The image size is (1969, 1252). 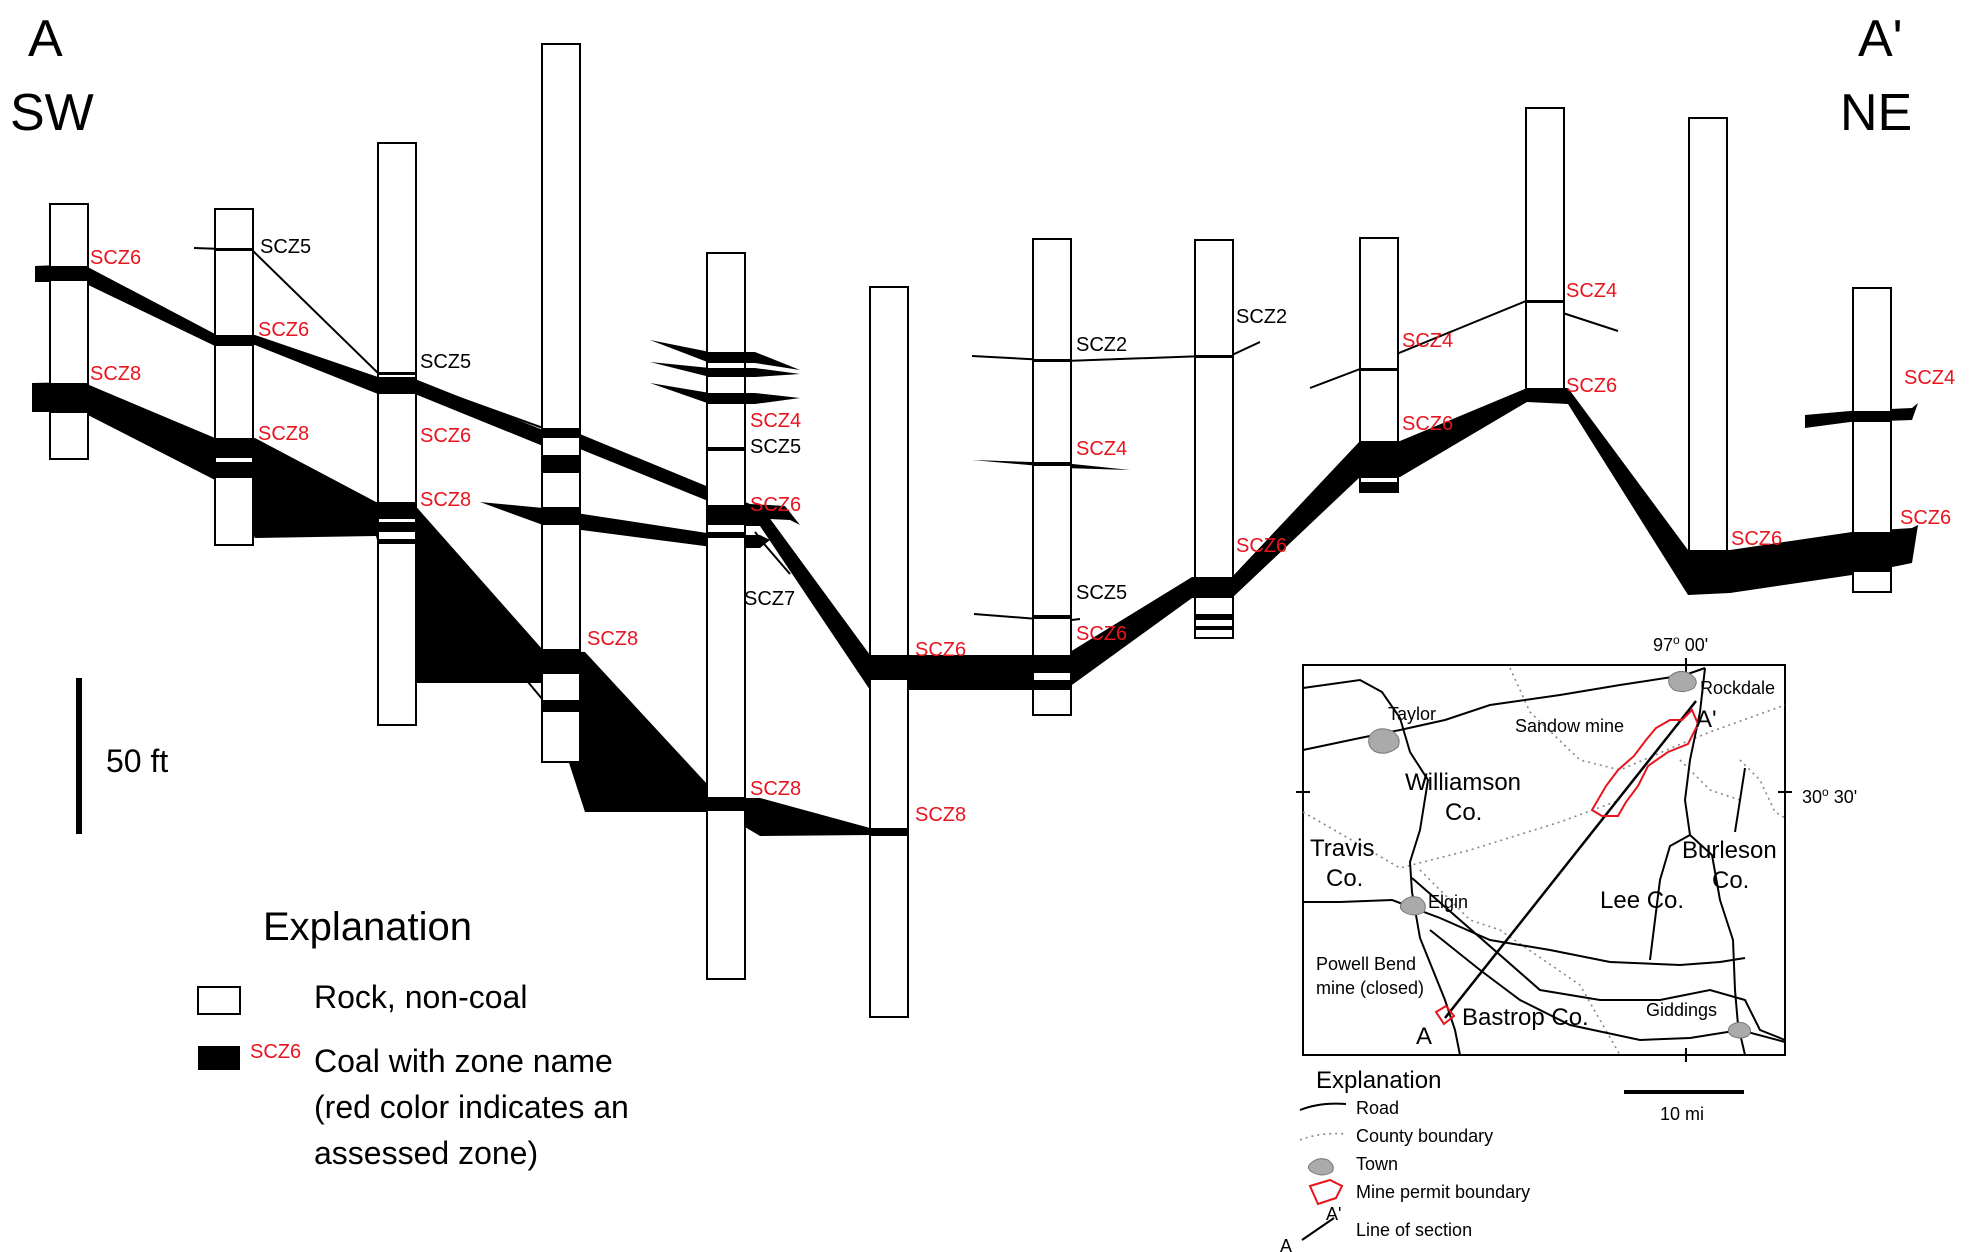 What do you see at coordinates (219, 1058) in the screenshot?
I see `legend-coal-swatch` at bounding box center [219, 1058].